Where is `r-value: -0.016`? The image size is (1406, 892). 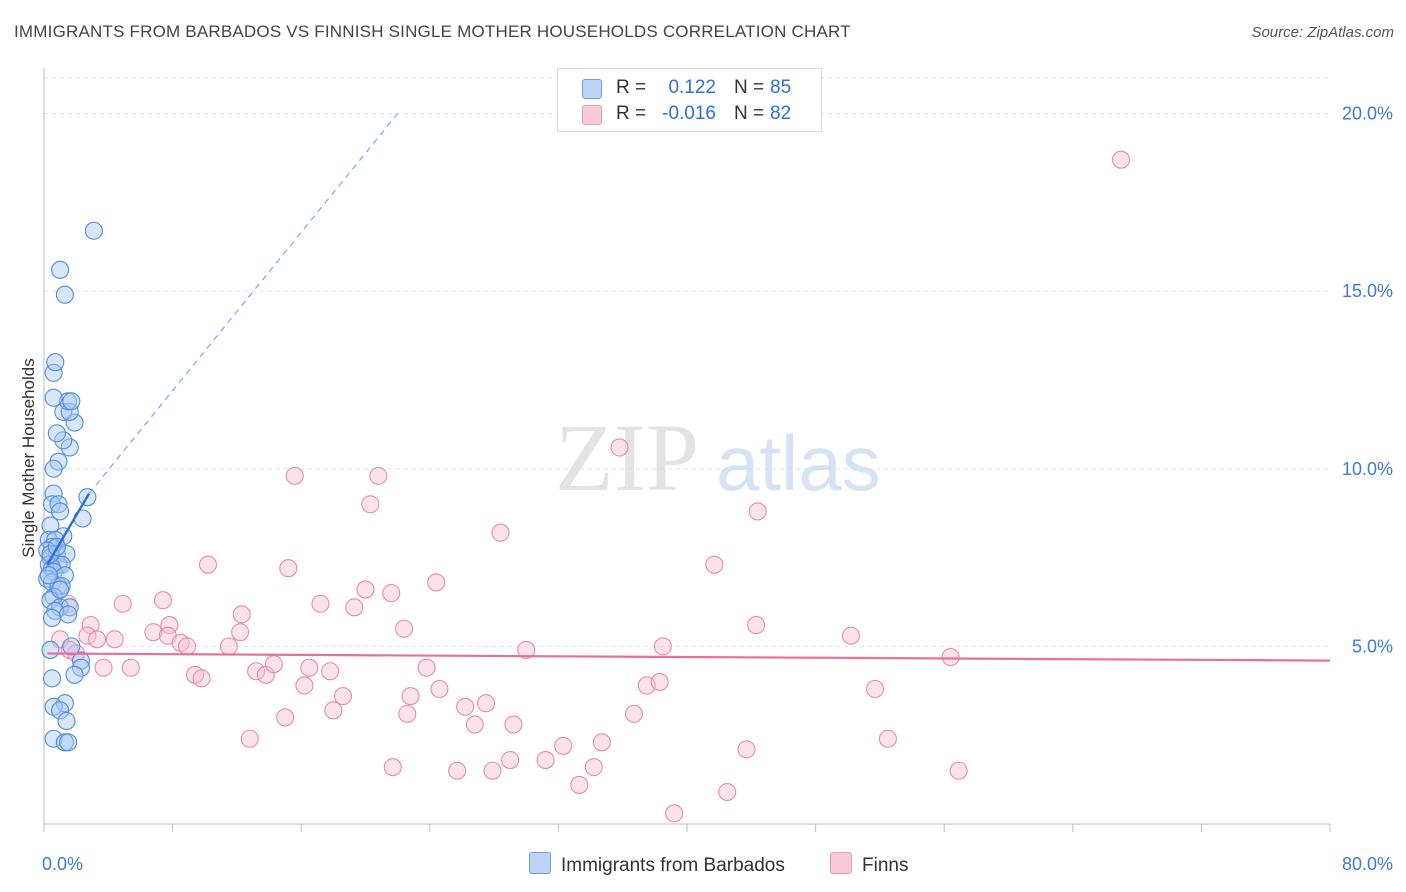
r-value: -0.016 is located at coordinates (689, 113).